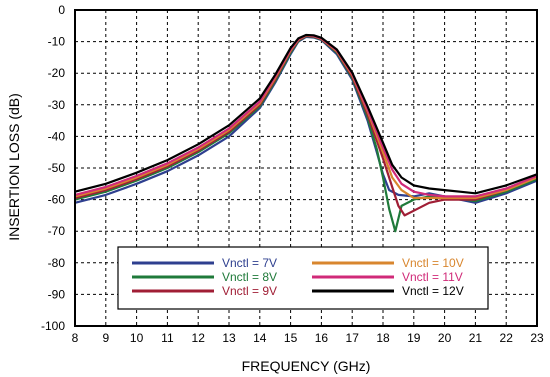 The width and height of the screenshot is (550, 377). What do you see at coordinates (249, 291) in the screenshot?
I see `legend-entry-label: Vnctl = 9V` at bounding box center [249, 291].